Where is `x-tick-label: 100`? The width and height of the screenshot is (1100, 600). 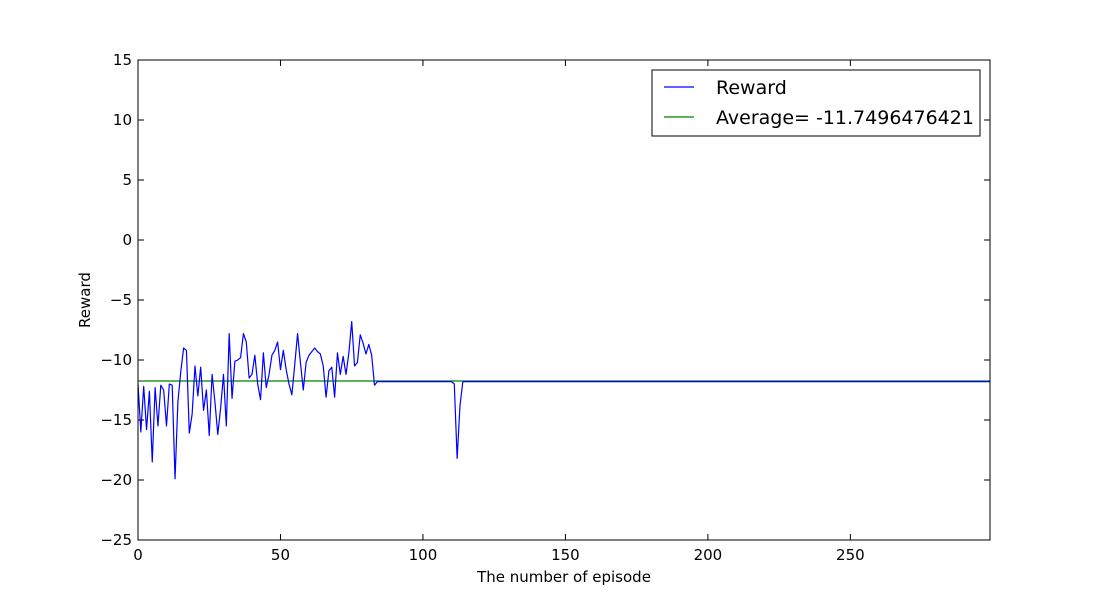 x-tick-label: 100 is located at coordinates (423, 555).